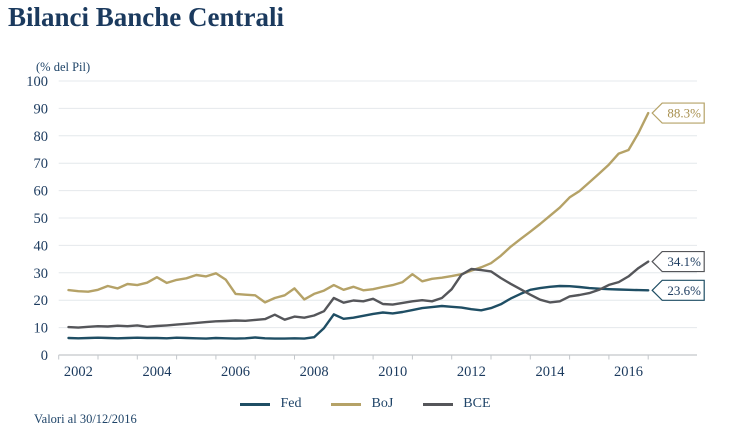 Image resolution: width=731 pixels, height=442 pixels. What do you see at coordinates (684, 113) in the screenshot?
I see `end-label-boj: 88.3%` at bounding box center [684, 113].